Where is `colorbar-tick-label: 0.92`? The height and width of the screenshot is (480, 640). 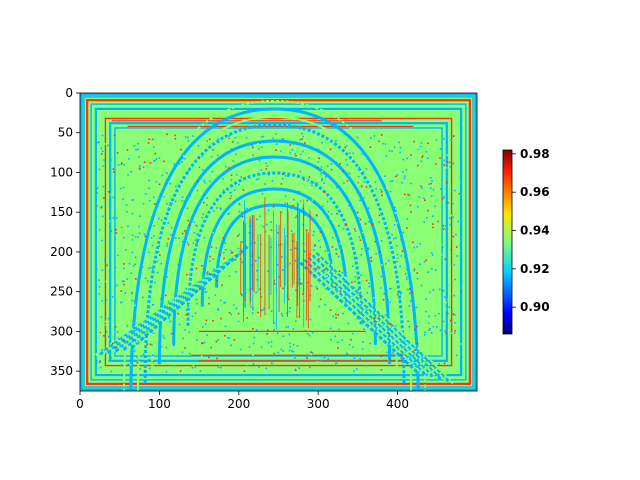 colorbar-tick-label: 0.92 is located at coordinates (535, 269).